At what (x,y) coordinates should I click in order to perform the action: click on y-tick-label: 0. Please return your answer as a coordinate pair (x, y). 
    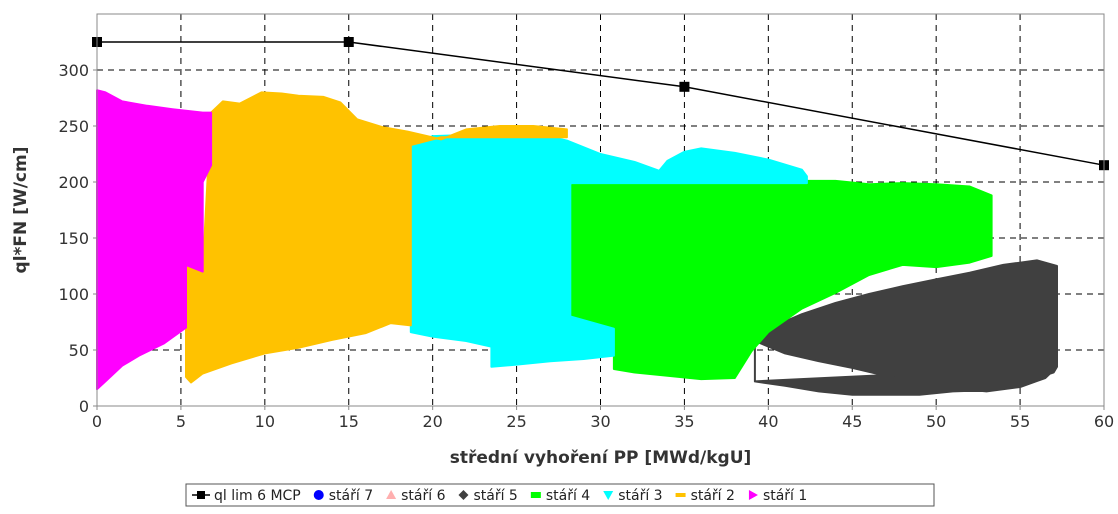
    Looking at the image, I should click on (84, 406).